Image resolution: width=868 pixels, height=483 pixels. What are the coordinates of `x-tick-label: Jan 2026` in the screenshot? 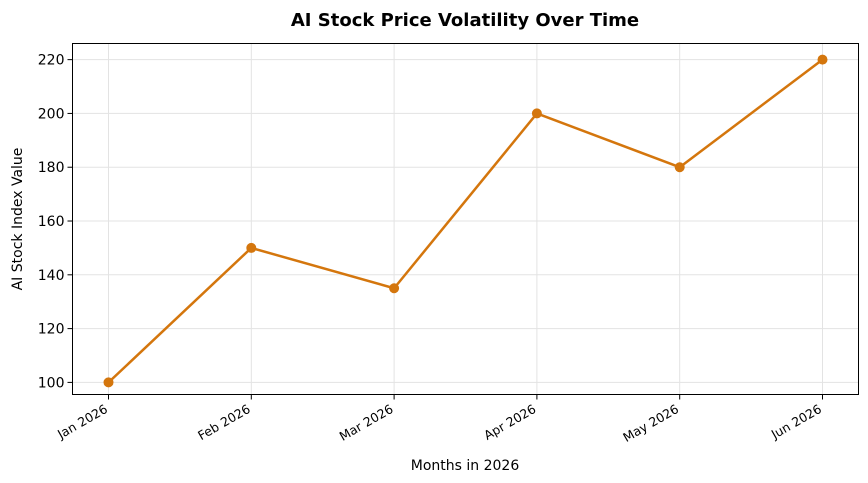 It's located at (82, 421).